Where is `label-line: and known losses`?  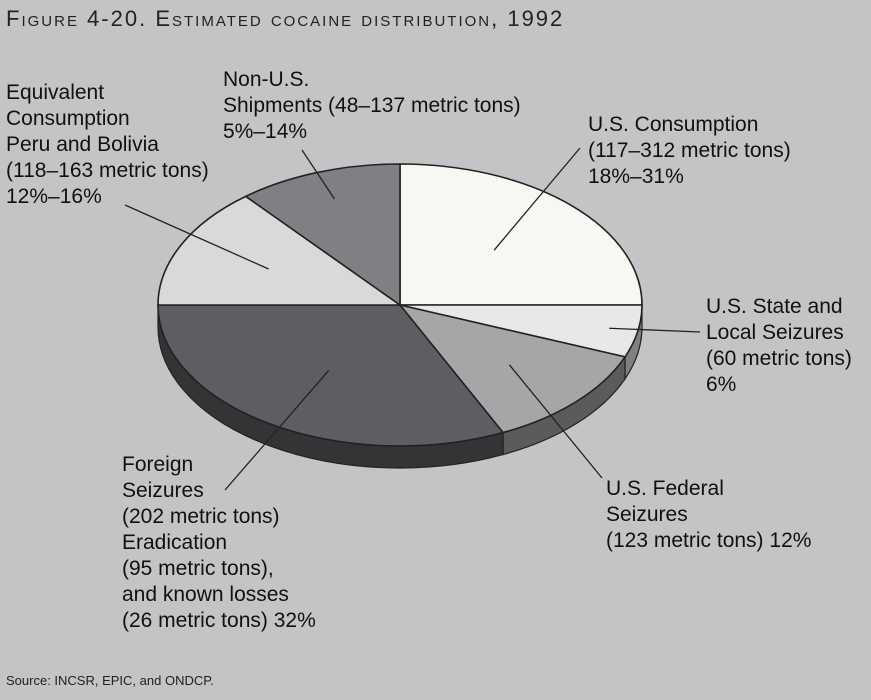 label-line: and known losses is located at coordinates (205, 594).